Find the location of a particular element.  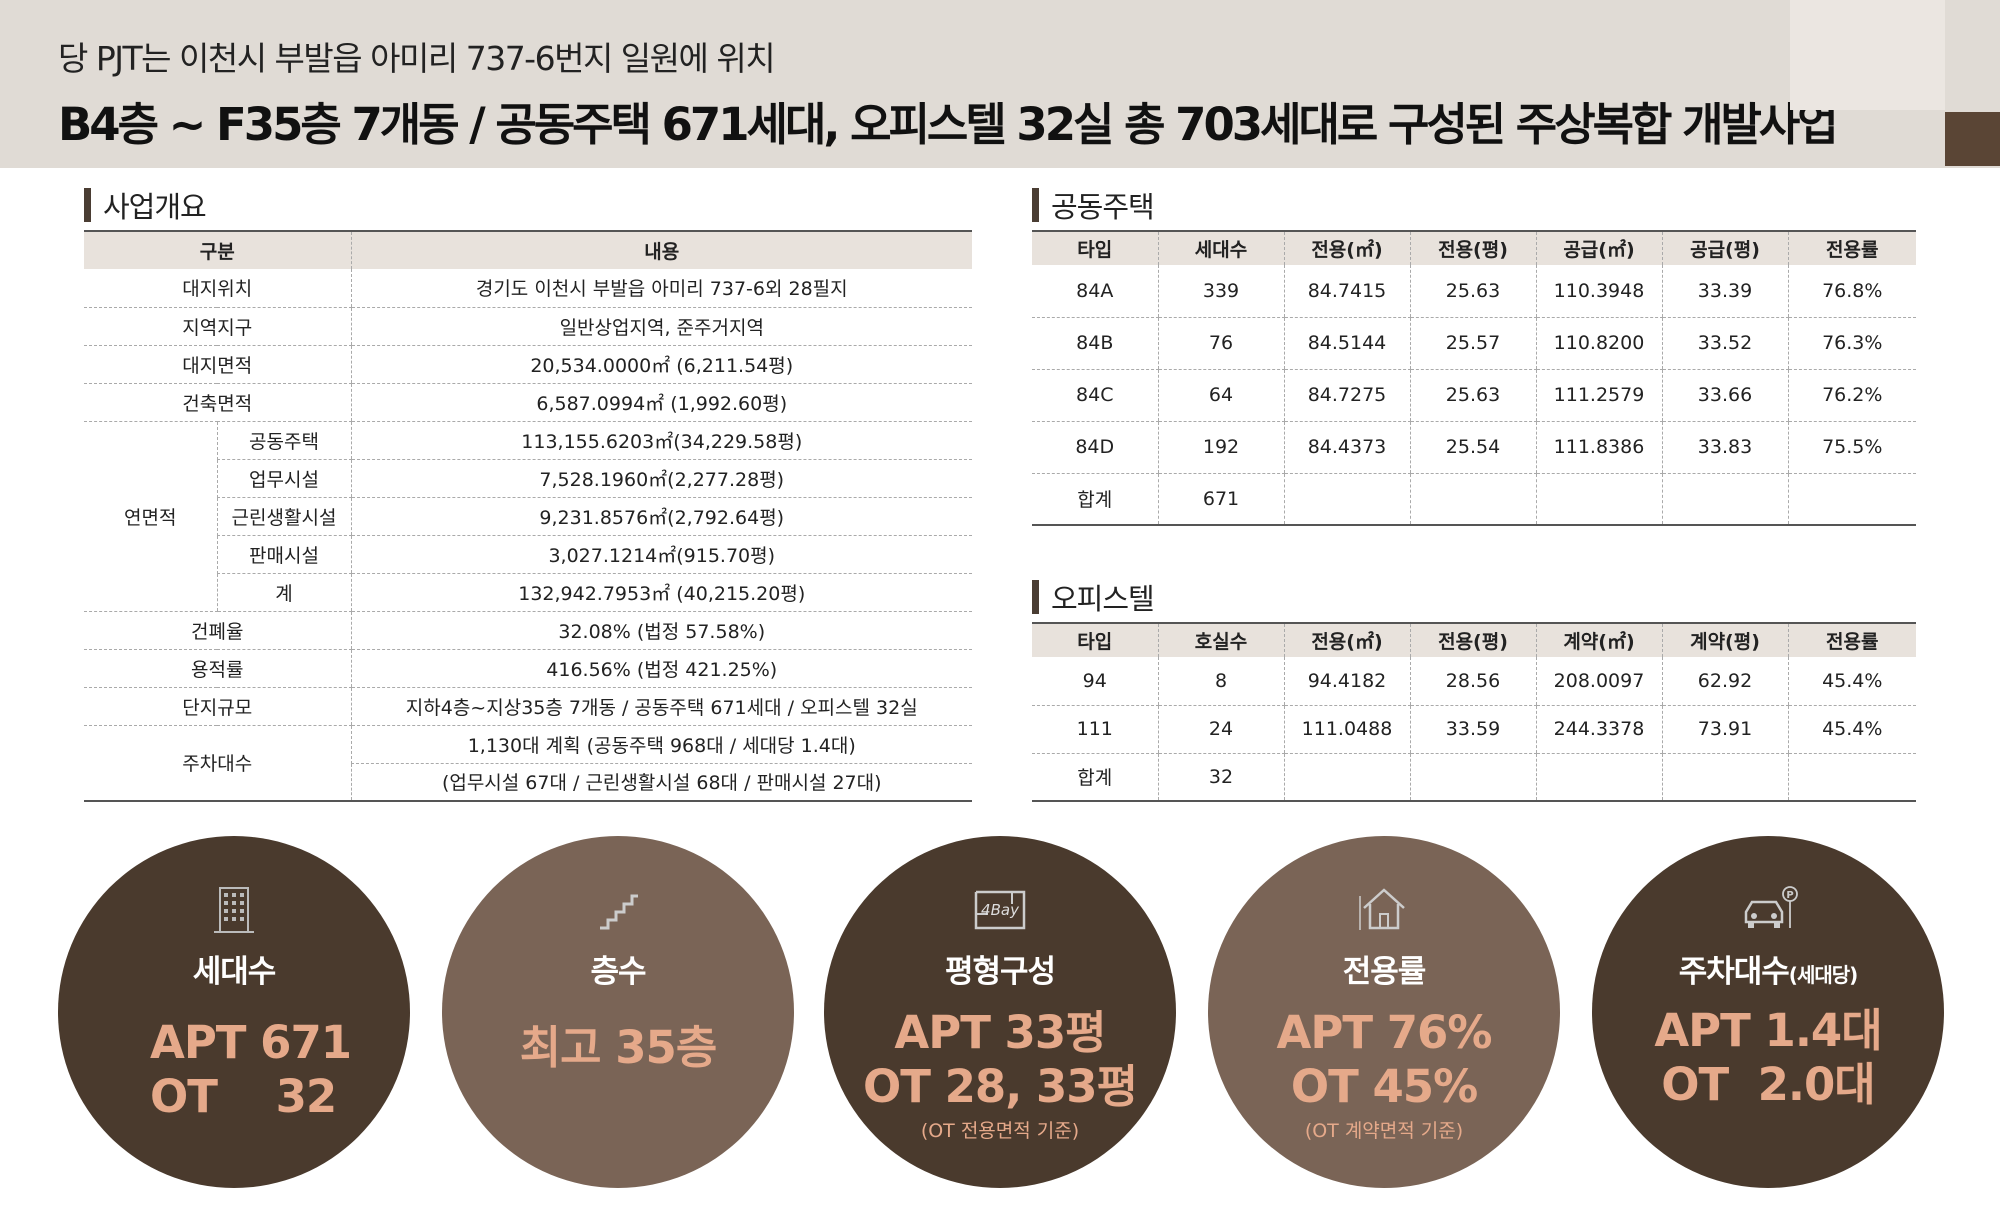

table-row: 용적률 416.56% (법정 421.25%) is located at coordinates (528, 668).